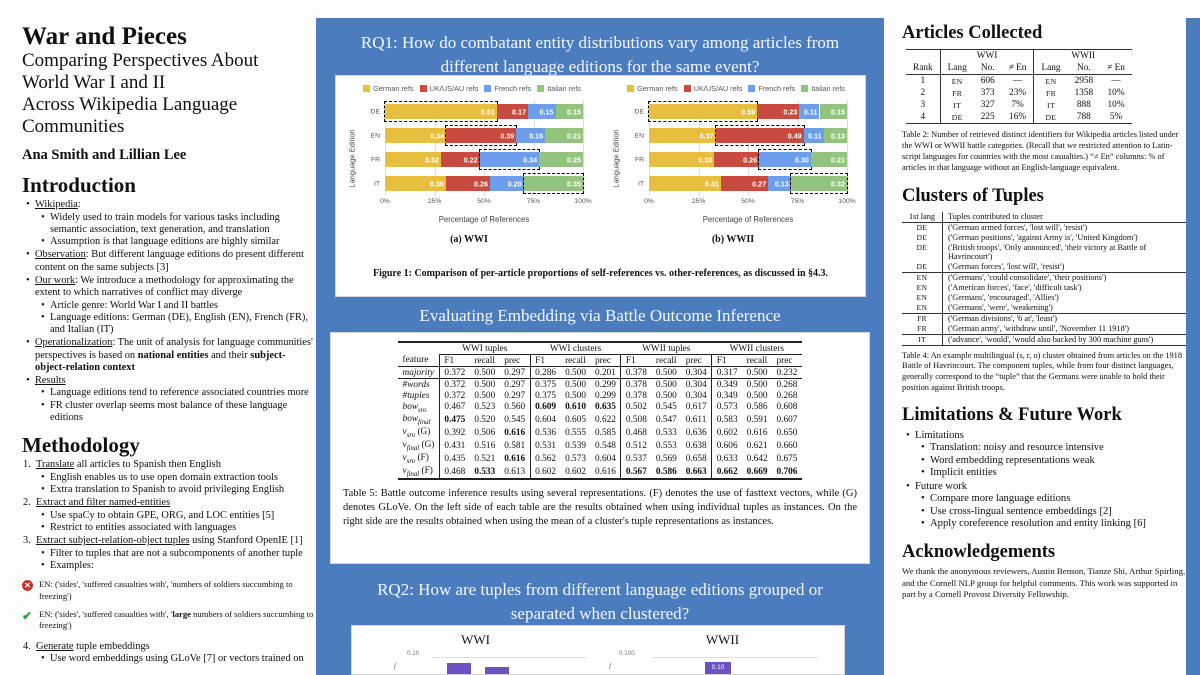 This screenshot has height=675, width=1200. I want to click on bar-segment: 0.21, so click(564, 135).